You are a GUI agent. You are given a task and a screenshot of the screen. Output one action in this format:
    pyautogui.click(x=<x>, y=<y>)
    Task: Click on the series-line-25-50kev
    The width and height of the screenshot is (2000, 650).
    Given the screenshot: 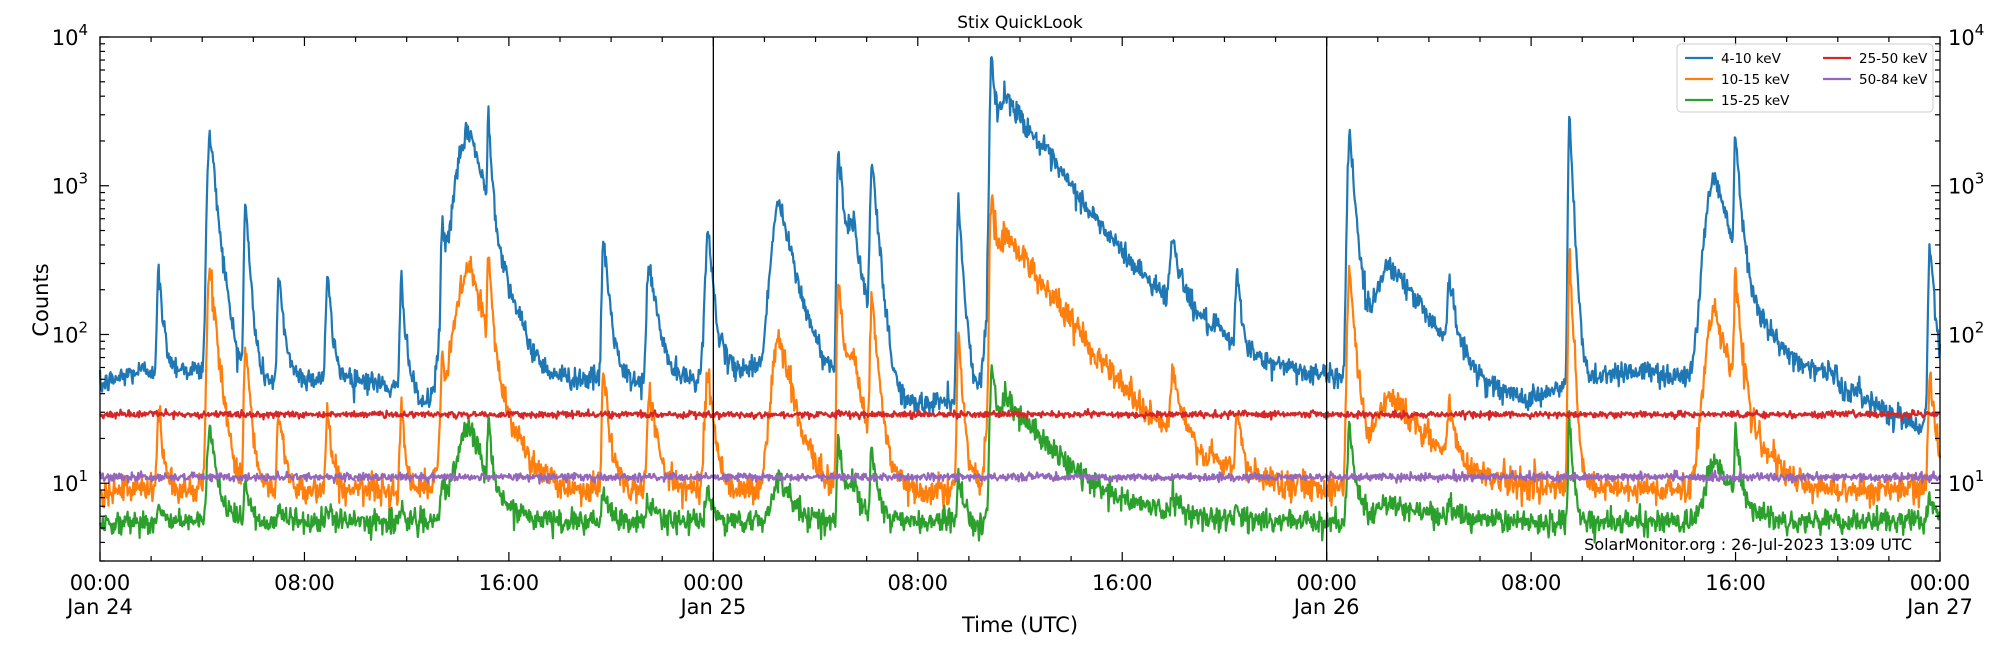 What is the action you would take?
    pyautogui.click(x=1020, y=415)
    